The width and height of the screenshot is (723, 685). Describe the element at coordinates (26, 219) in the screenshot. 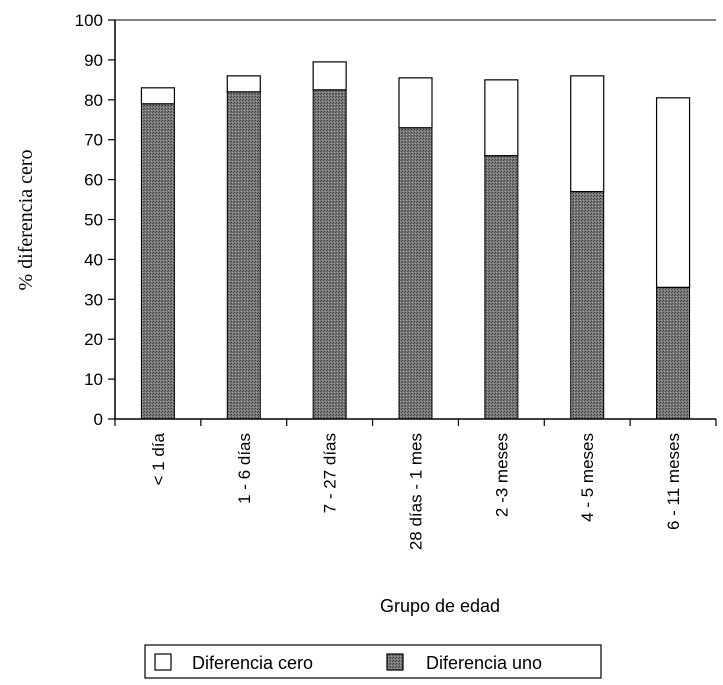

I see `y-axis-title: % diferencia cero` at that location.